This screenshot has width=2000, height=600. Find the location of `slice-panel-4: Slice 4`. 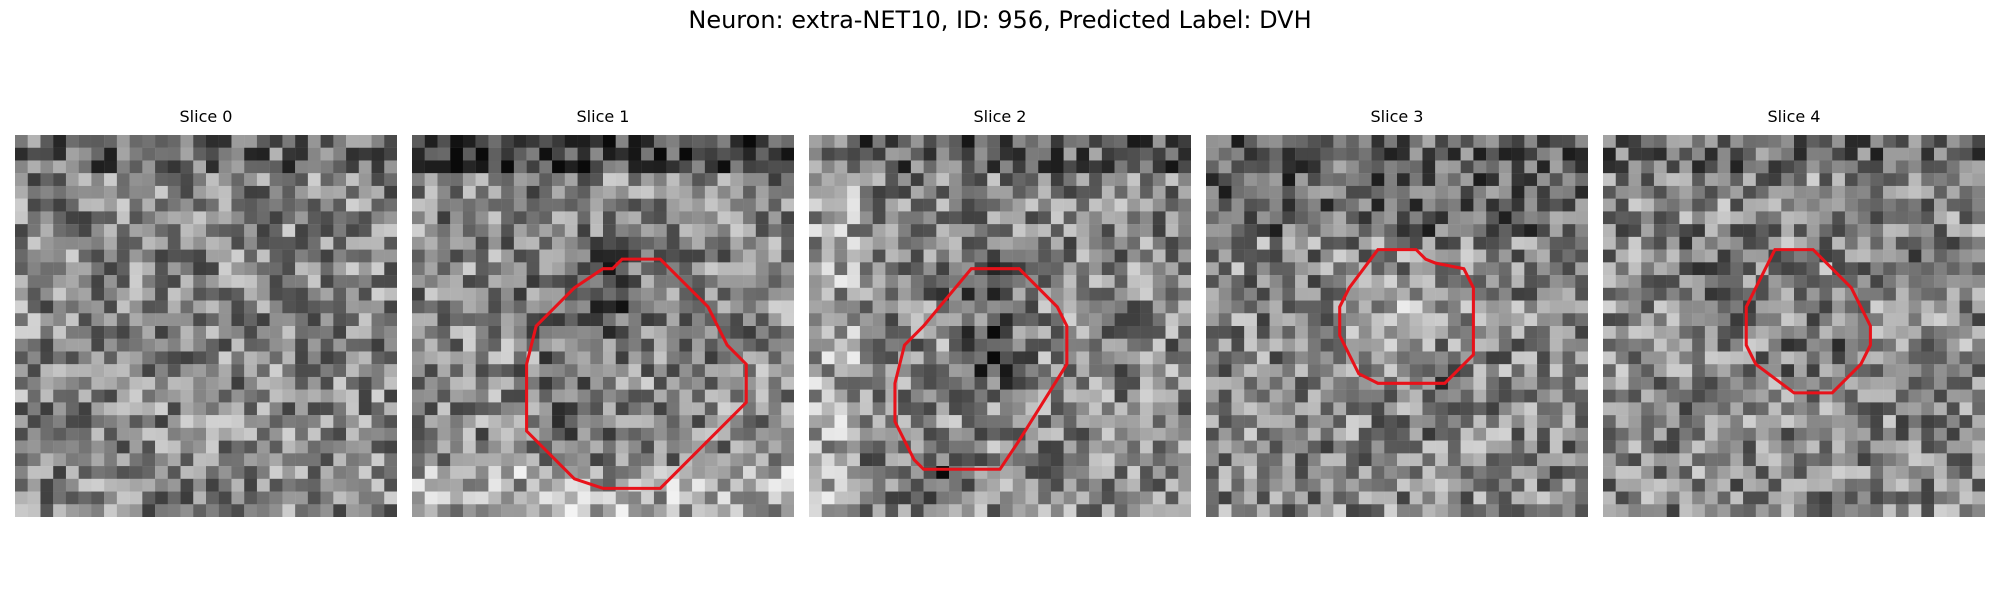

slice-panel-4: Slice 4 is located at coordinates (1794, 312).